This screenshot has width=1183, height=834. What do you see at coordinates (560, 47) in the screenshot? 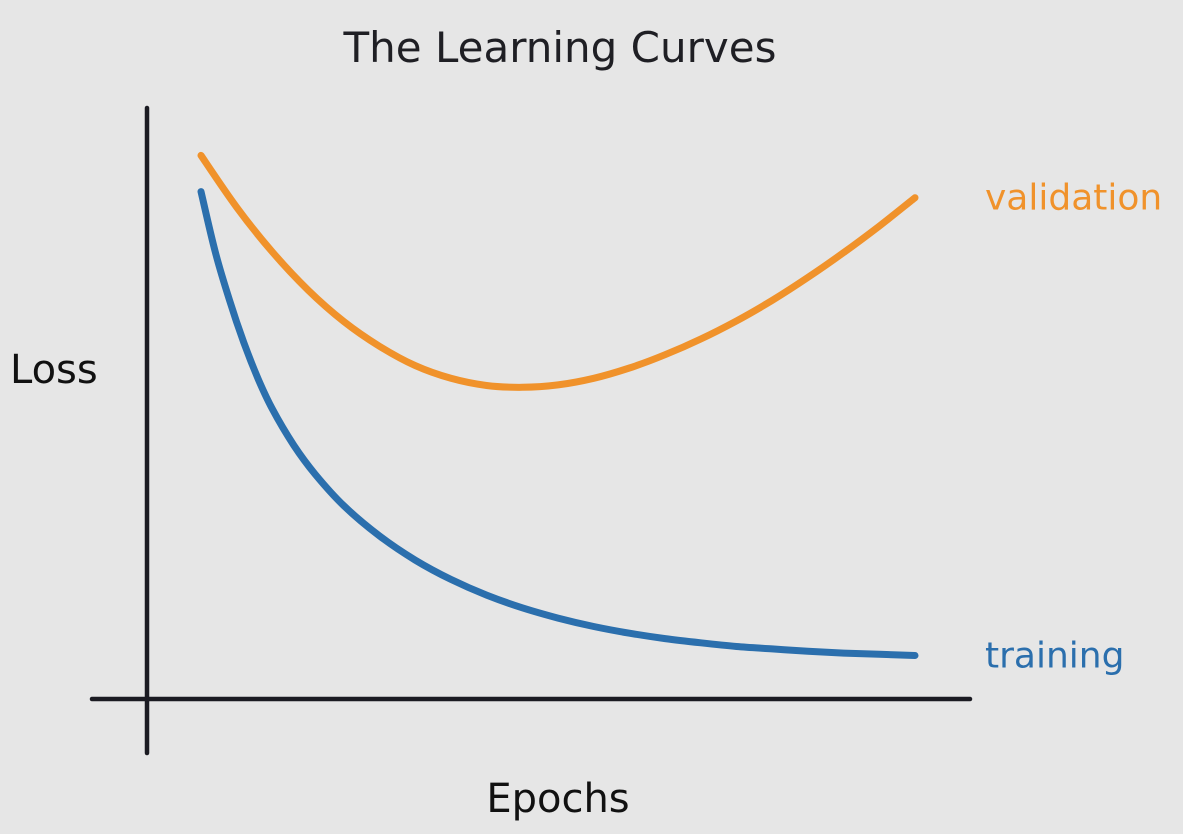
I see `chart-title: The Learning Curves` at bounding box center [560, 47].